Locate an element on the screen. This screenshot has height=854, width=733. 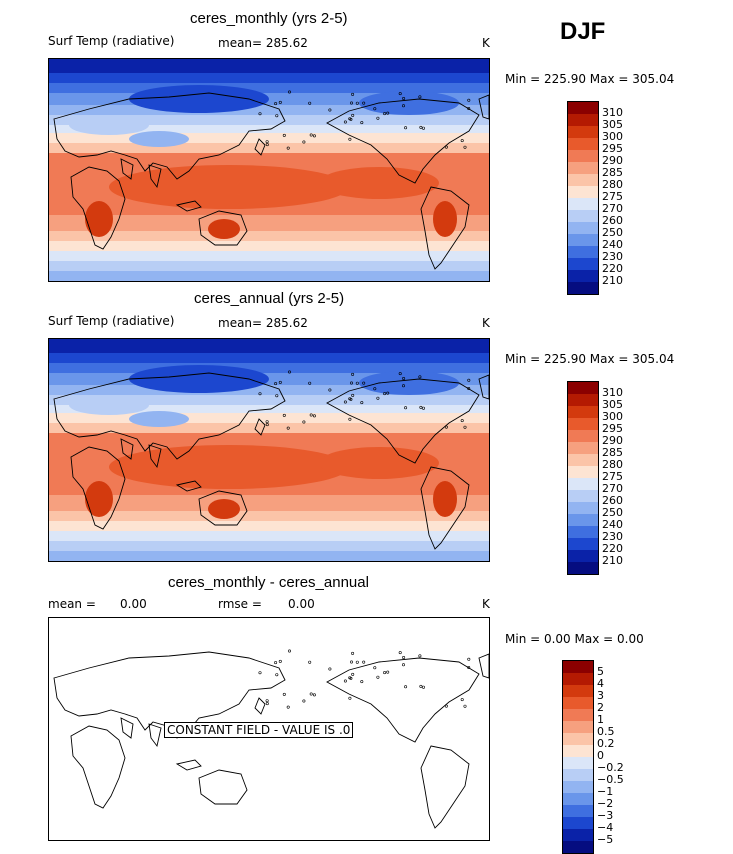
colorbar-tick-label: 2 is located at coordinates (600, 707).